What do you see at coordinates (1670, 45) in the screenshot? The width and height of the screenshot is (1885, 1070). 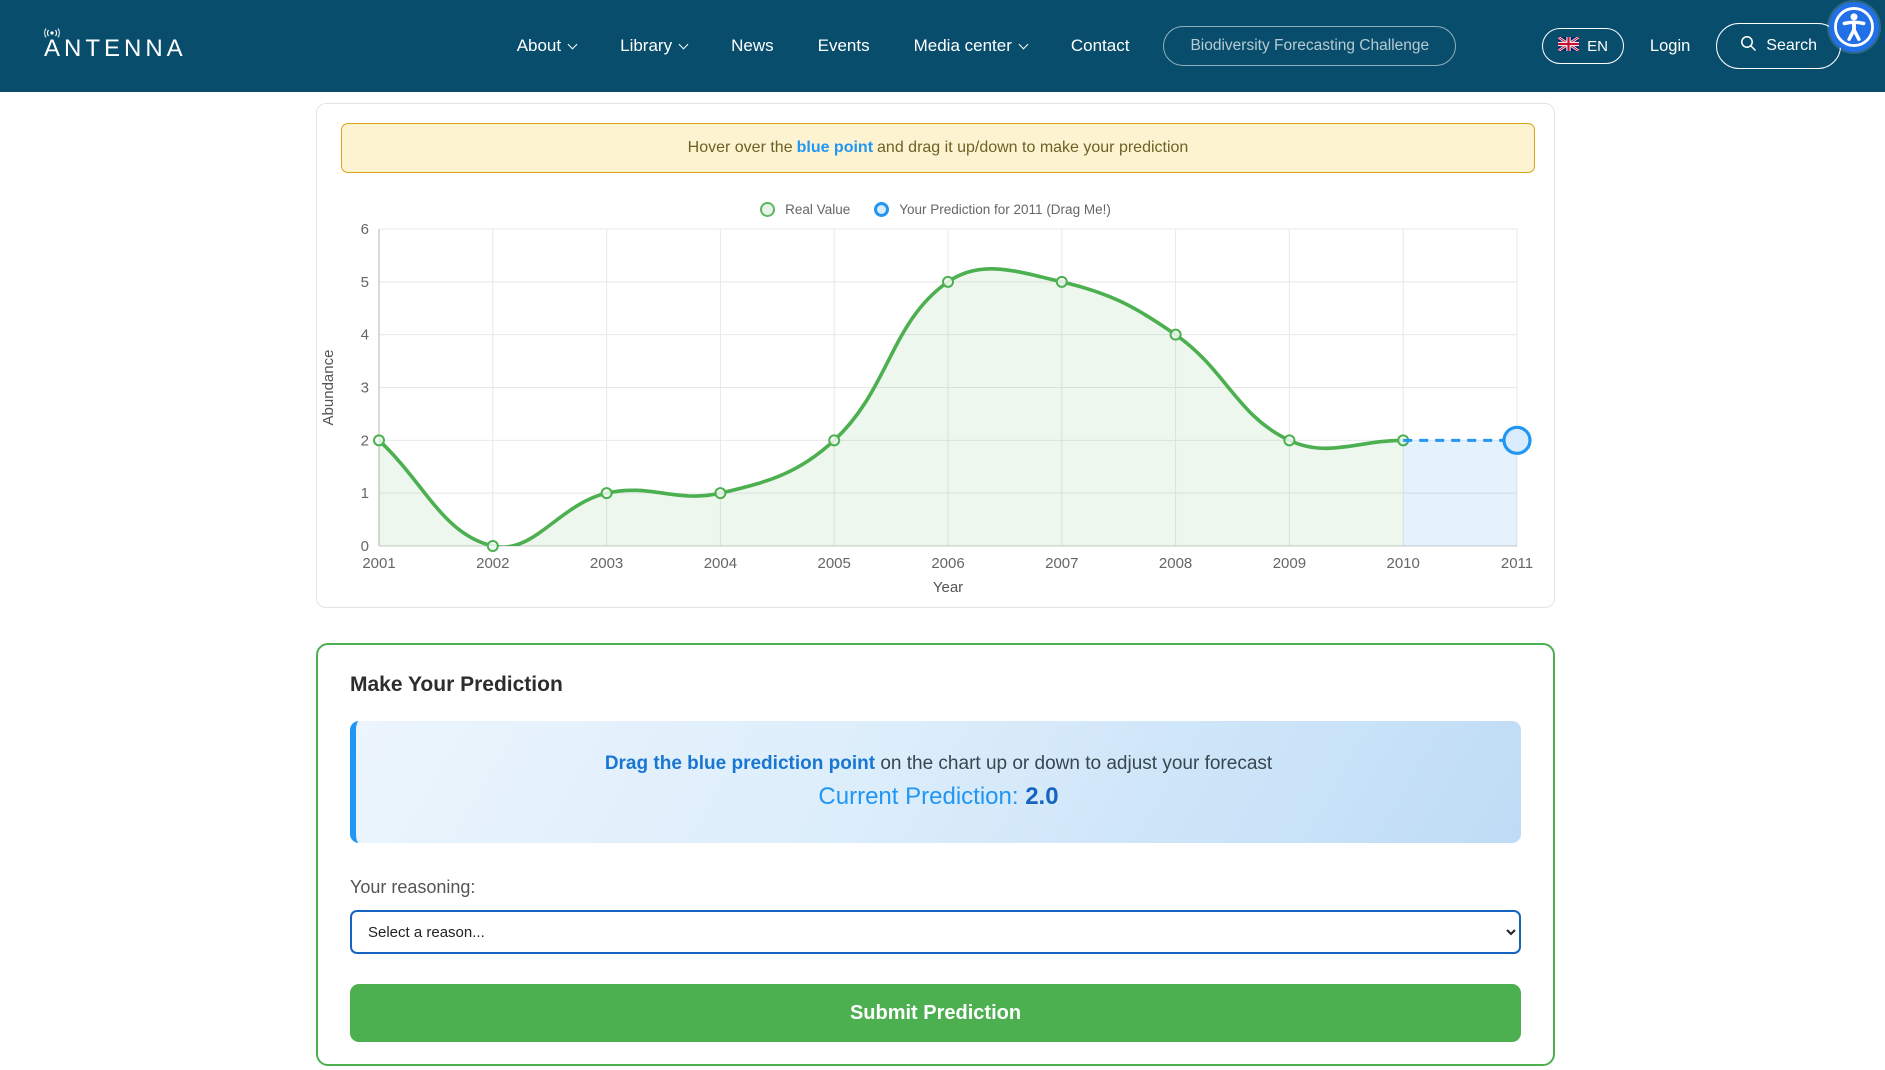 I see `login-link: Login` at bounding box center [1670, 45].